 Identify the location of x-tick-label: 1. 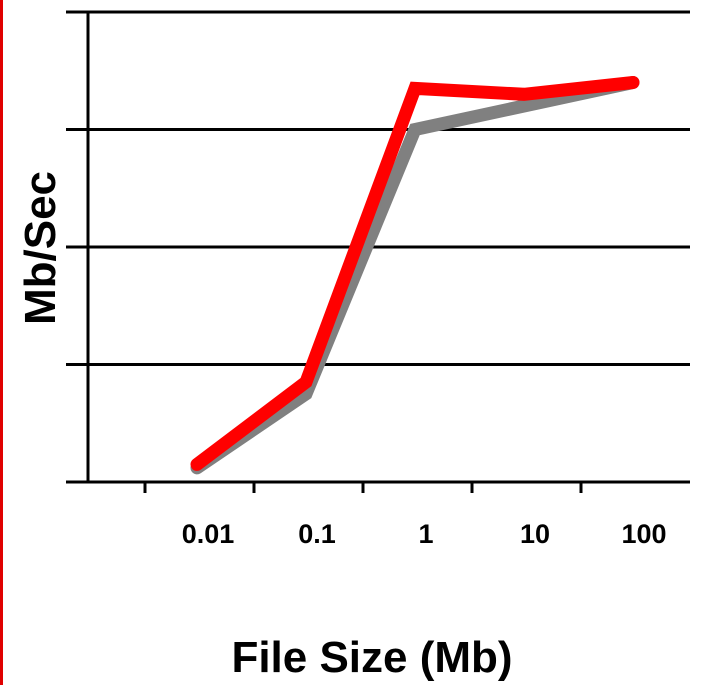
(425, 534).